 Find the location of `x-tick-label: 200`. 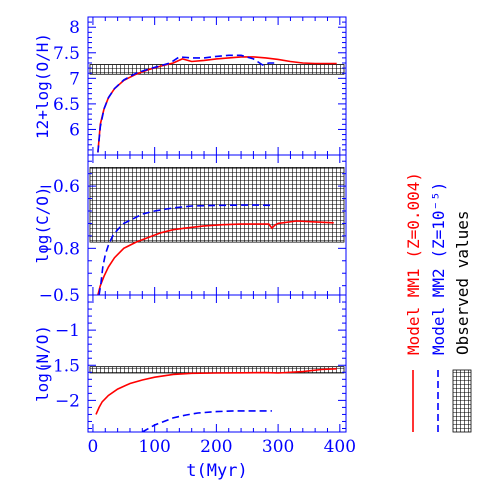

x-tick-label: 200 is located at coordinates (216, 447).